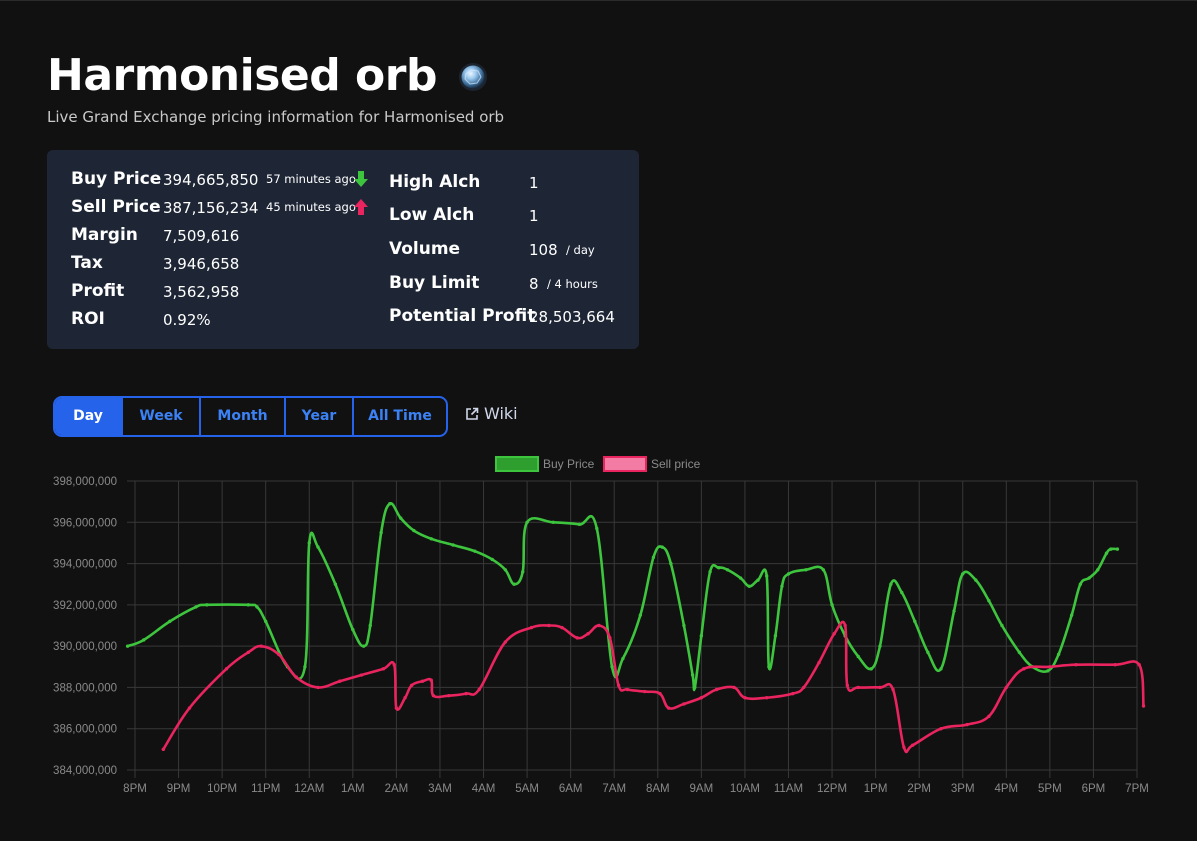 The width and height of the screenshot is (1197, 841). Describe the element at coordinates (472, 413) in the screenshot. I see `external-link-icon` at that location.